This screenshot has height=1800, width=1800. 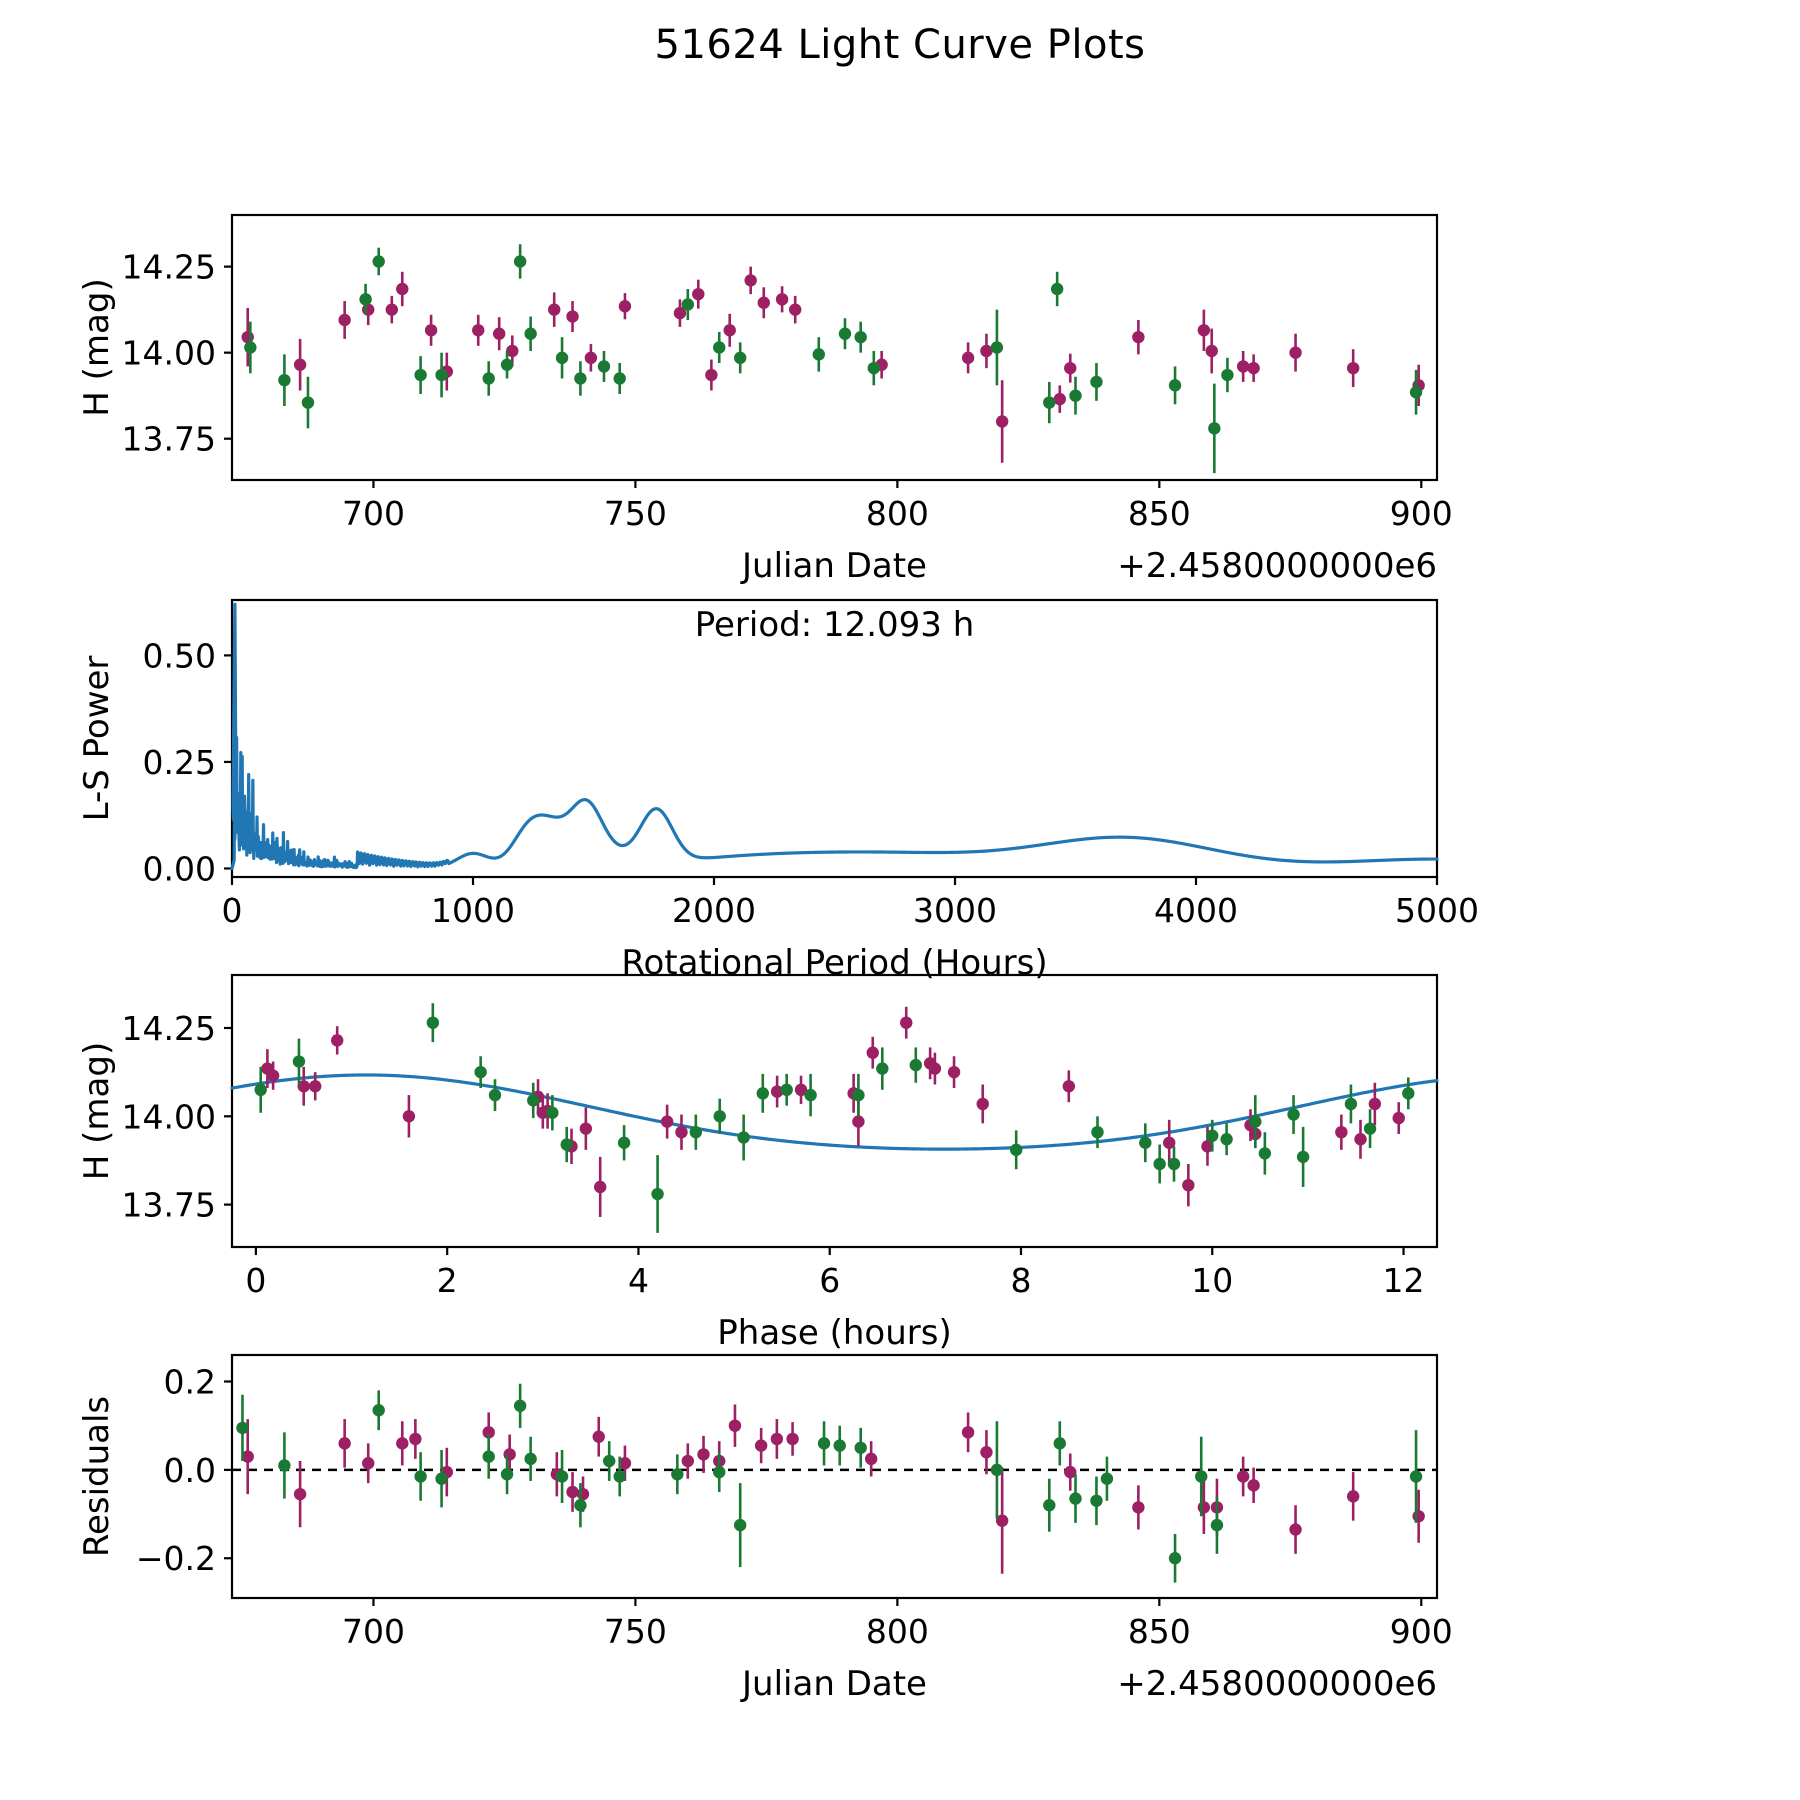 I want to click on x-tick-label: 2000, so click(x=714, y=910).